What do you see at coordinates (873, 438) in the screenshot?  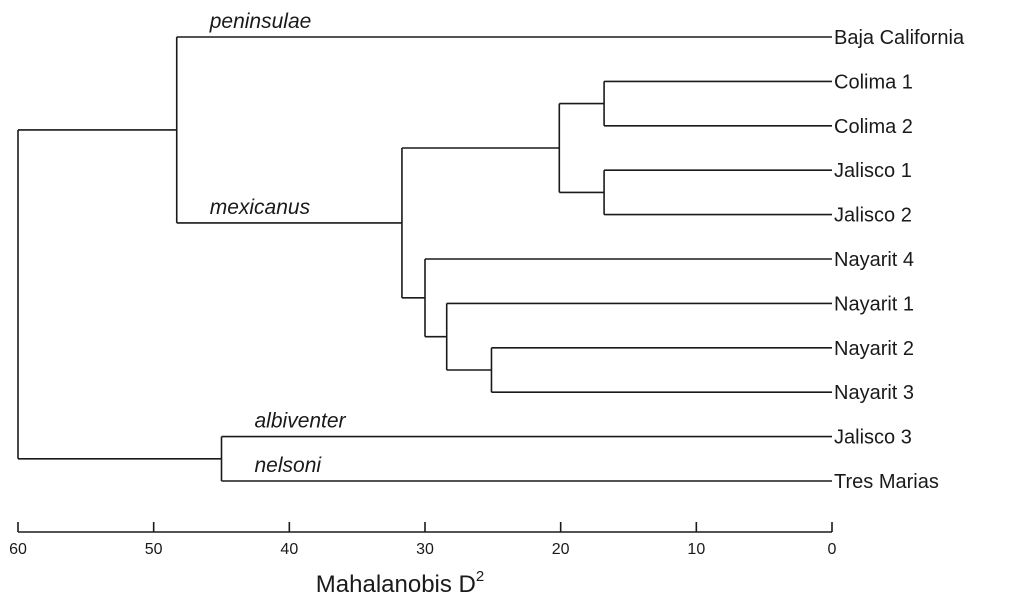 I see `leaf-label-jalisco-3: Jalisco 3` at bounding box center [873, 438].